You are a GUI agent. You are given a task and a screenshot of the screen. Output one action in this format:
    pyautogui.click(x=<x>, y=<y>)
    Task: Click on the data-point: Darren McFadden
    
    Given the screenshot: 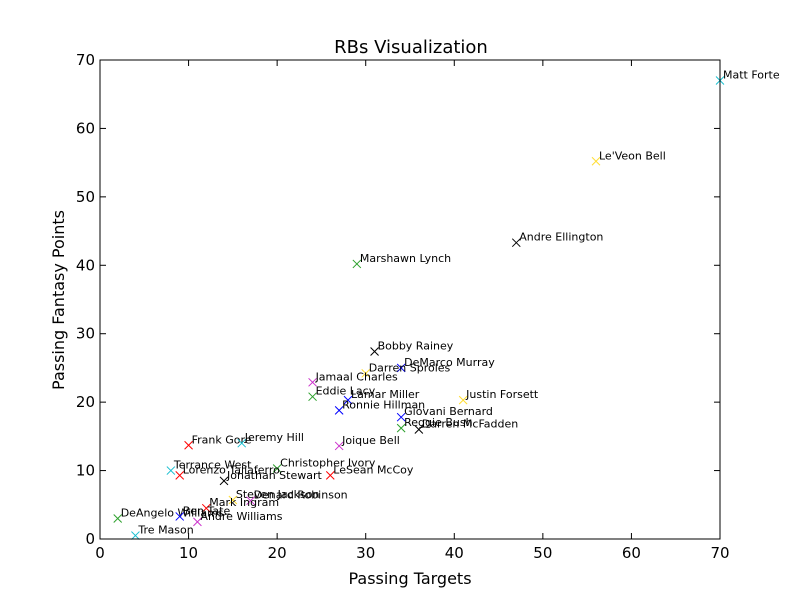 What is the action you would take?
    pyautogui.click(x=466, y=426)
    